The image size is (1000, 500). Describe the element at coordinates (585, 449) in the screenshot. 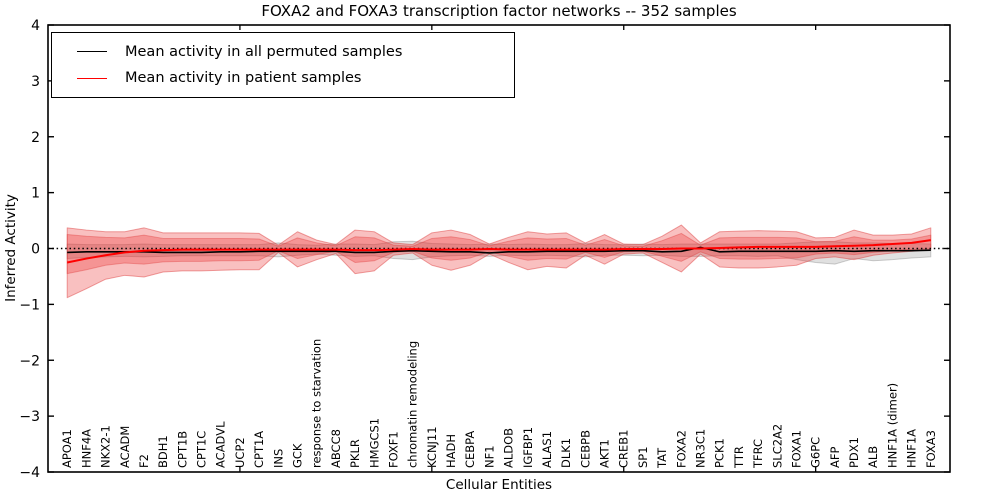

I see `x-category-label: CEBPB` at that location.